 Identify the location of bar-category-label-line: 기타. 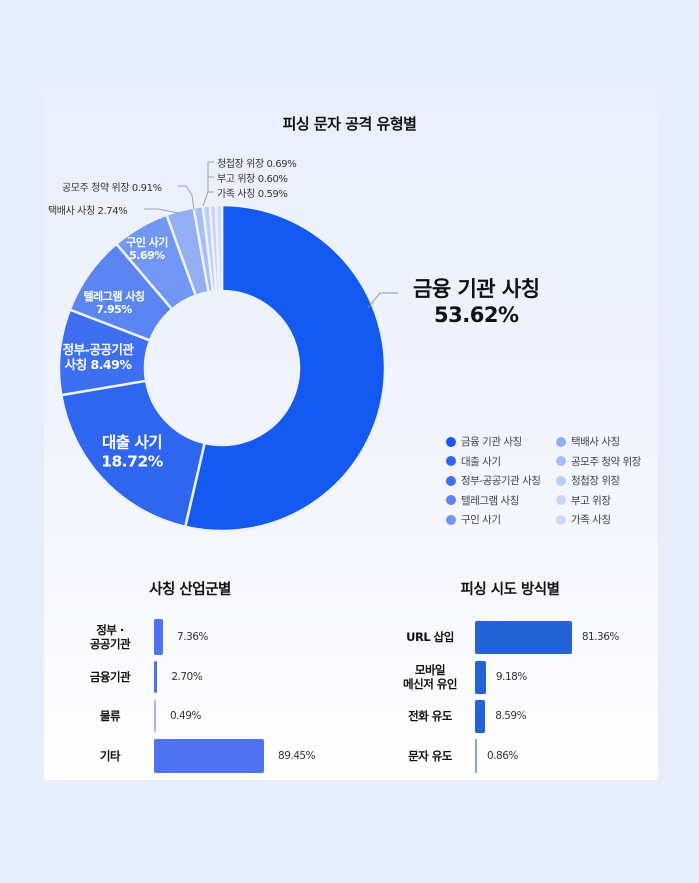
(110, 756).